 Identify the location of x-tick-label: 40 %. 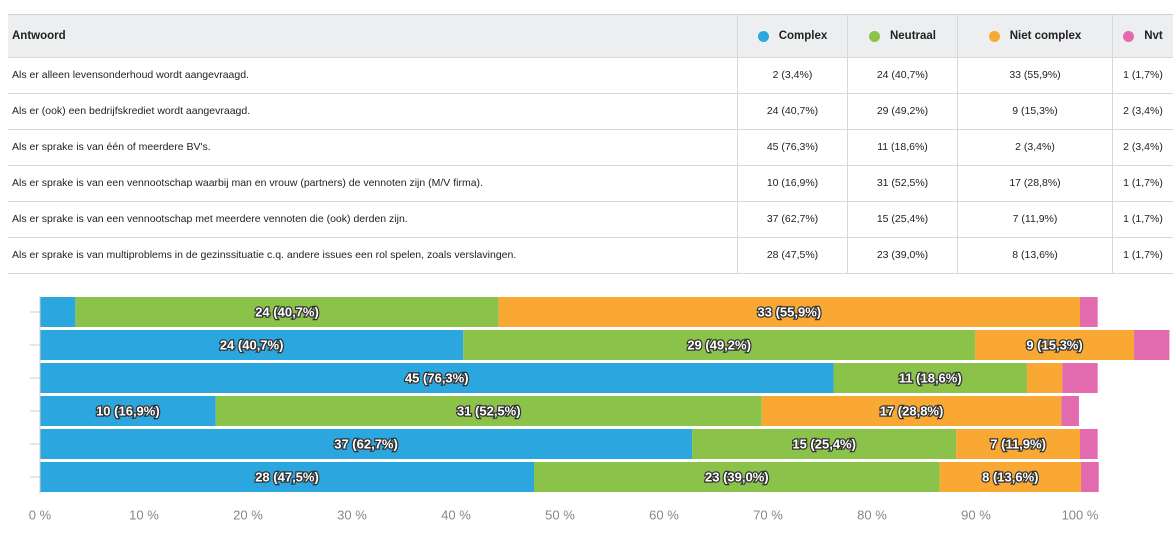
(456, 514).